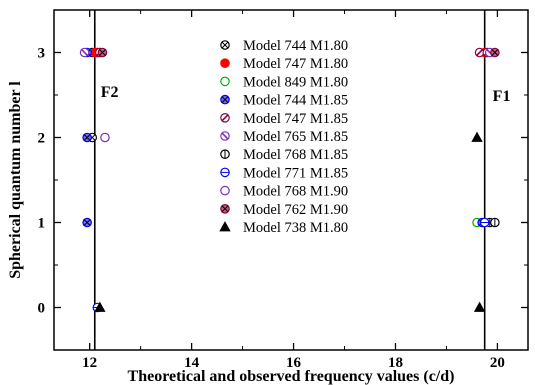 The width and height of the screenshot is (535, 385). I want to click on x-tick-label: 18, so click(395, 363).